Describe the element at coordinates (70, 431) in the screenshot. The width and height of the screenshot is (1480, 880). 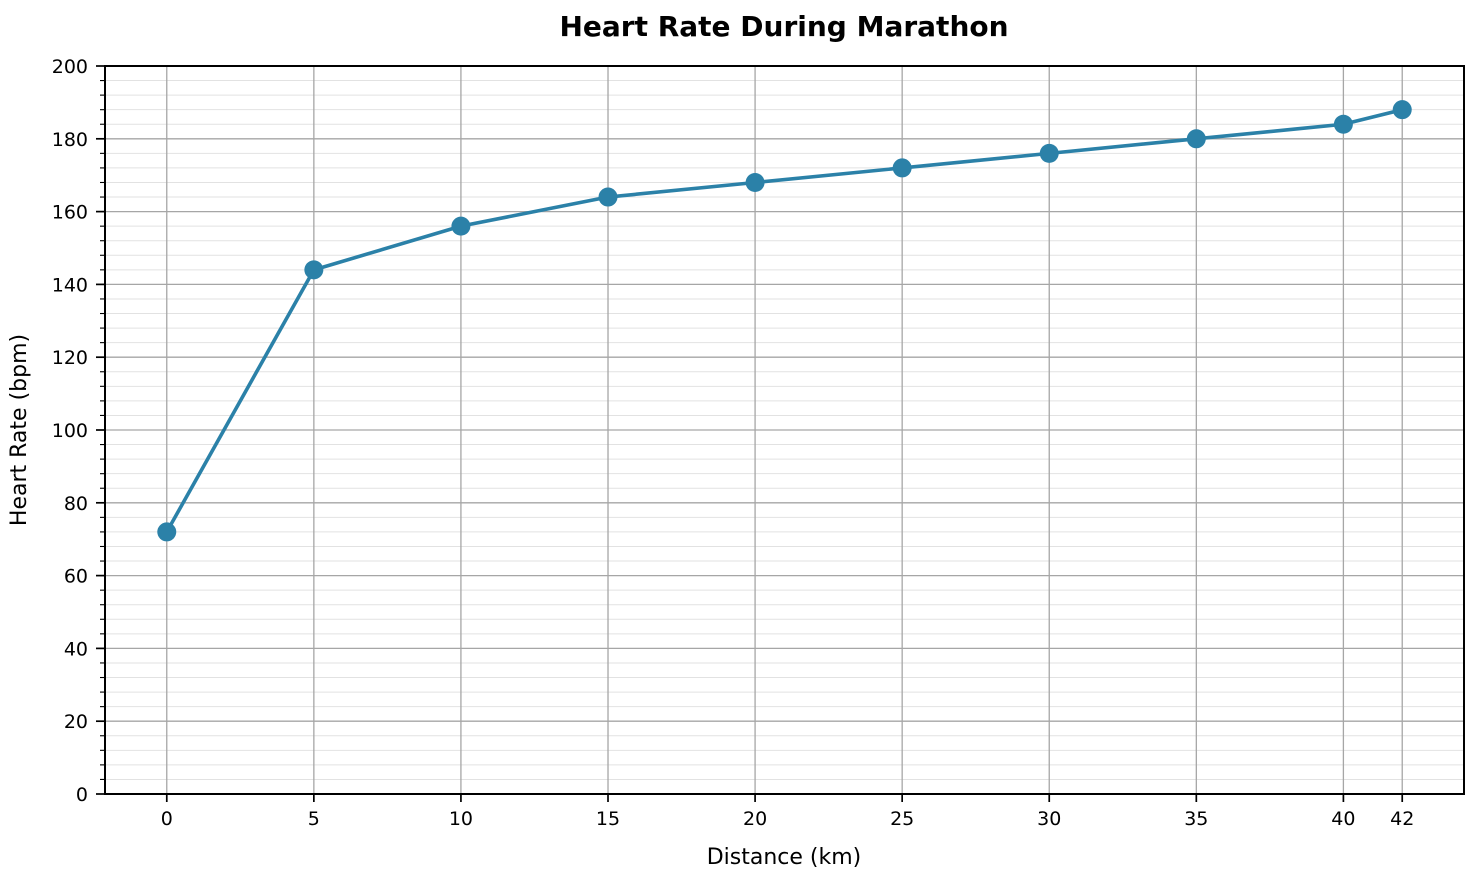
I see `y-tick-label: 100` at that location.